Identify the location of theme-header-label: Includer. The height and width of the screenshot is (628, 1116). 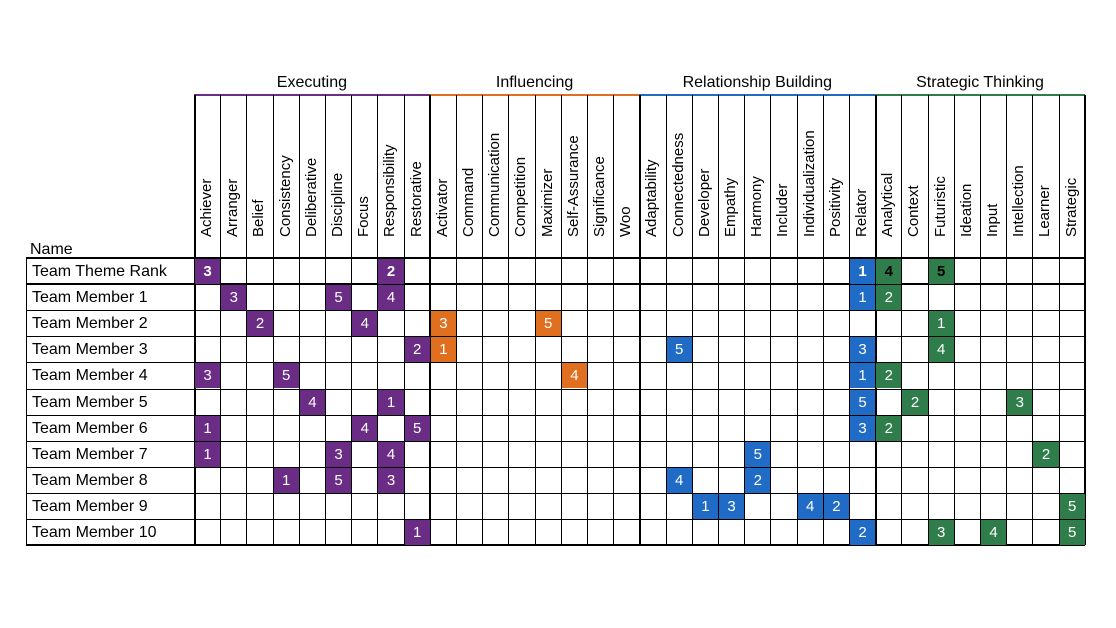
(783, 210).